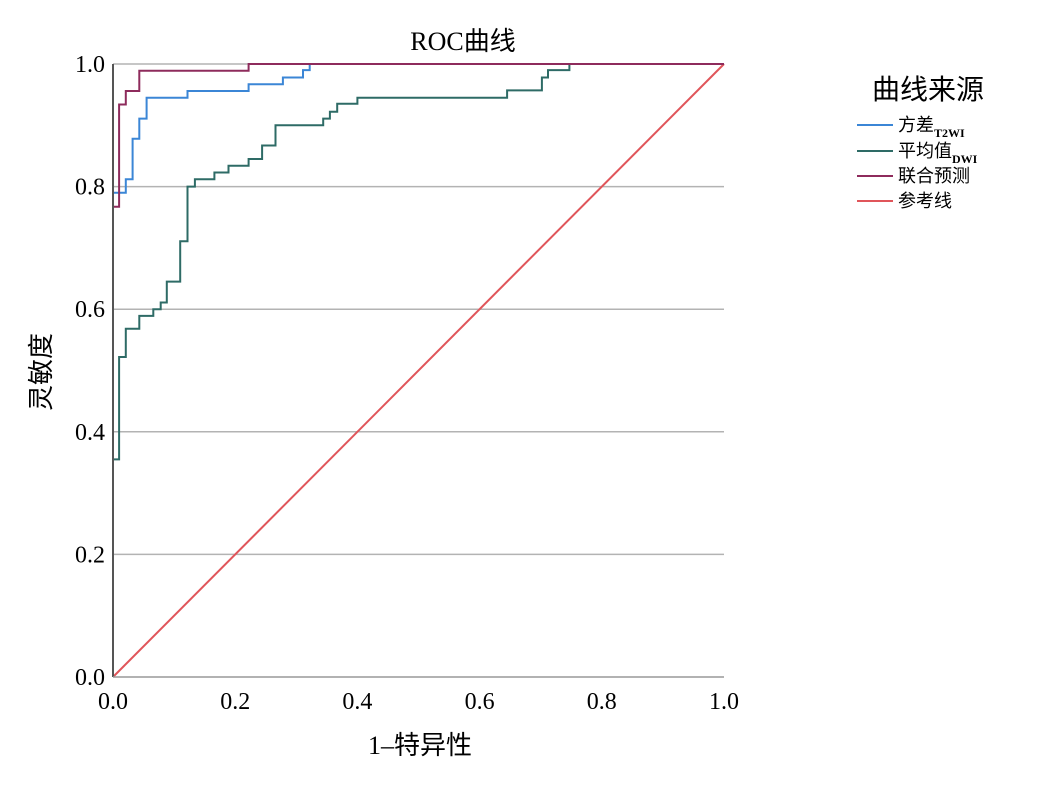  Describe the element at coordinates (113, 702) in the screenshot. I see `x-tick-label: 0.0` at that location.